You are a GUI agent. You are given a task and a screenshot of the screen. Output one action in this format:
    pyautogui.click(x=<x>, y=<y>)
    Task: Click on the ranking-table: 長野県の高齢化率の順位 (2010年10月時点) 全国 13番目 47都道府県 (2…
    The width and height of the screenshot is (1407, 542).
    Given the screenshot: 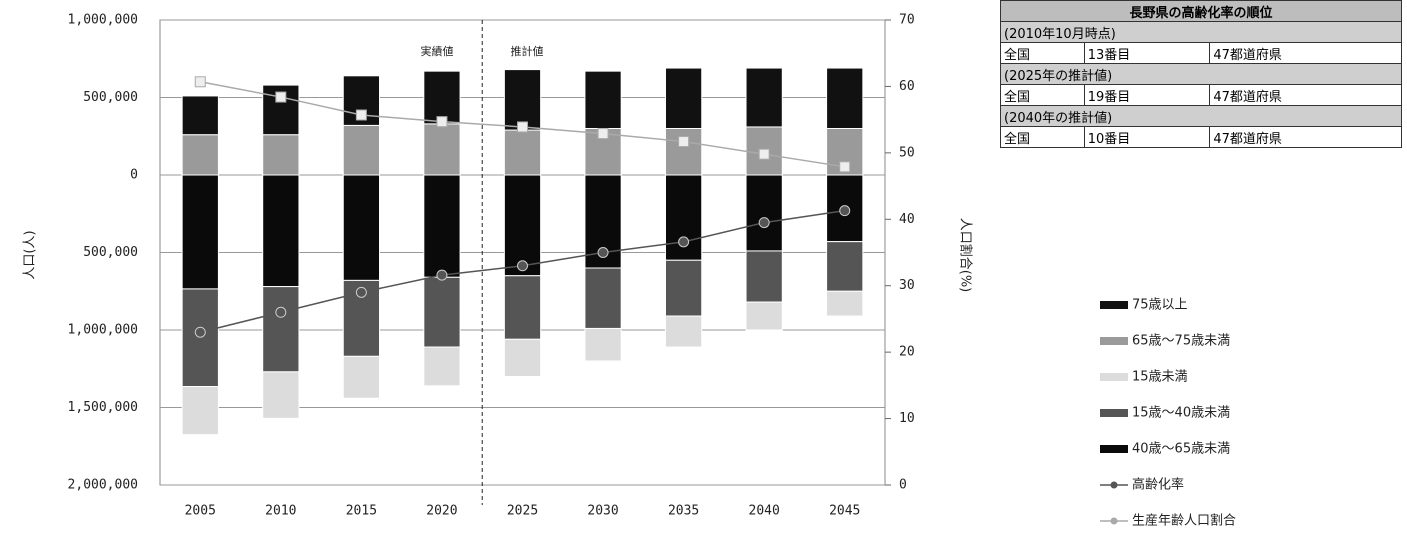 What is the action you would take?
    pyautogui.click(x=1201, y=74)
    